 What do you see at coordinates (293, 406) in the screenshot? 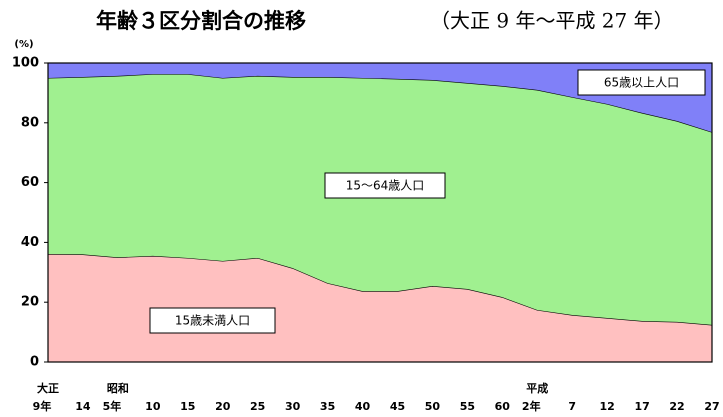
I see `x-tick-label: 30` at bounding box center [293, 406].